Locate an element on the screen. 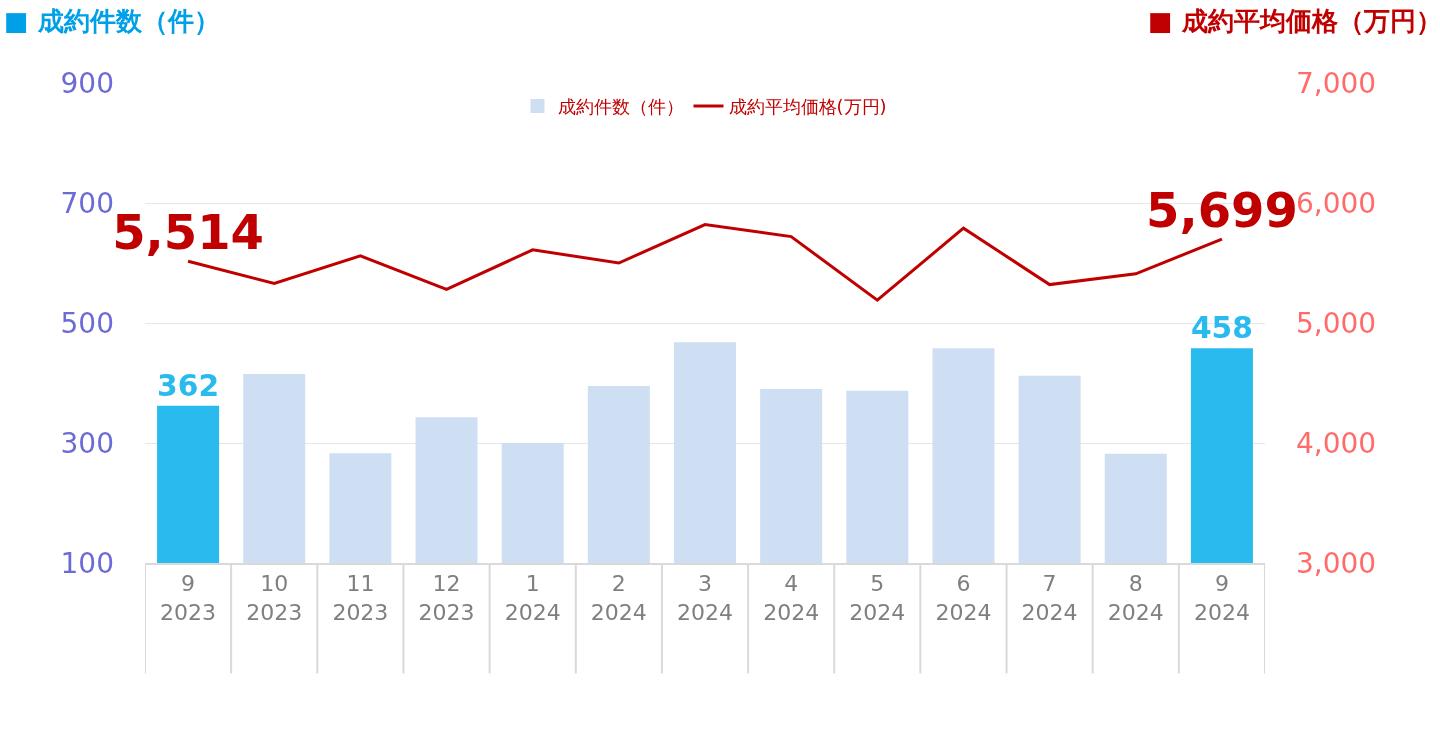  x-tick-label: 9 2023 is located at coordinates (188, 598).